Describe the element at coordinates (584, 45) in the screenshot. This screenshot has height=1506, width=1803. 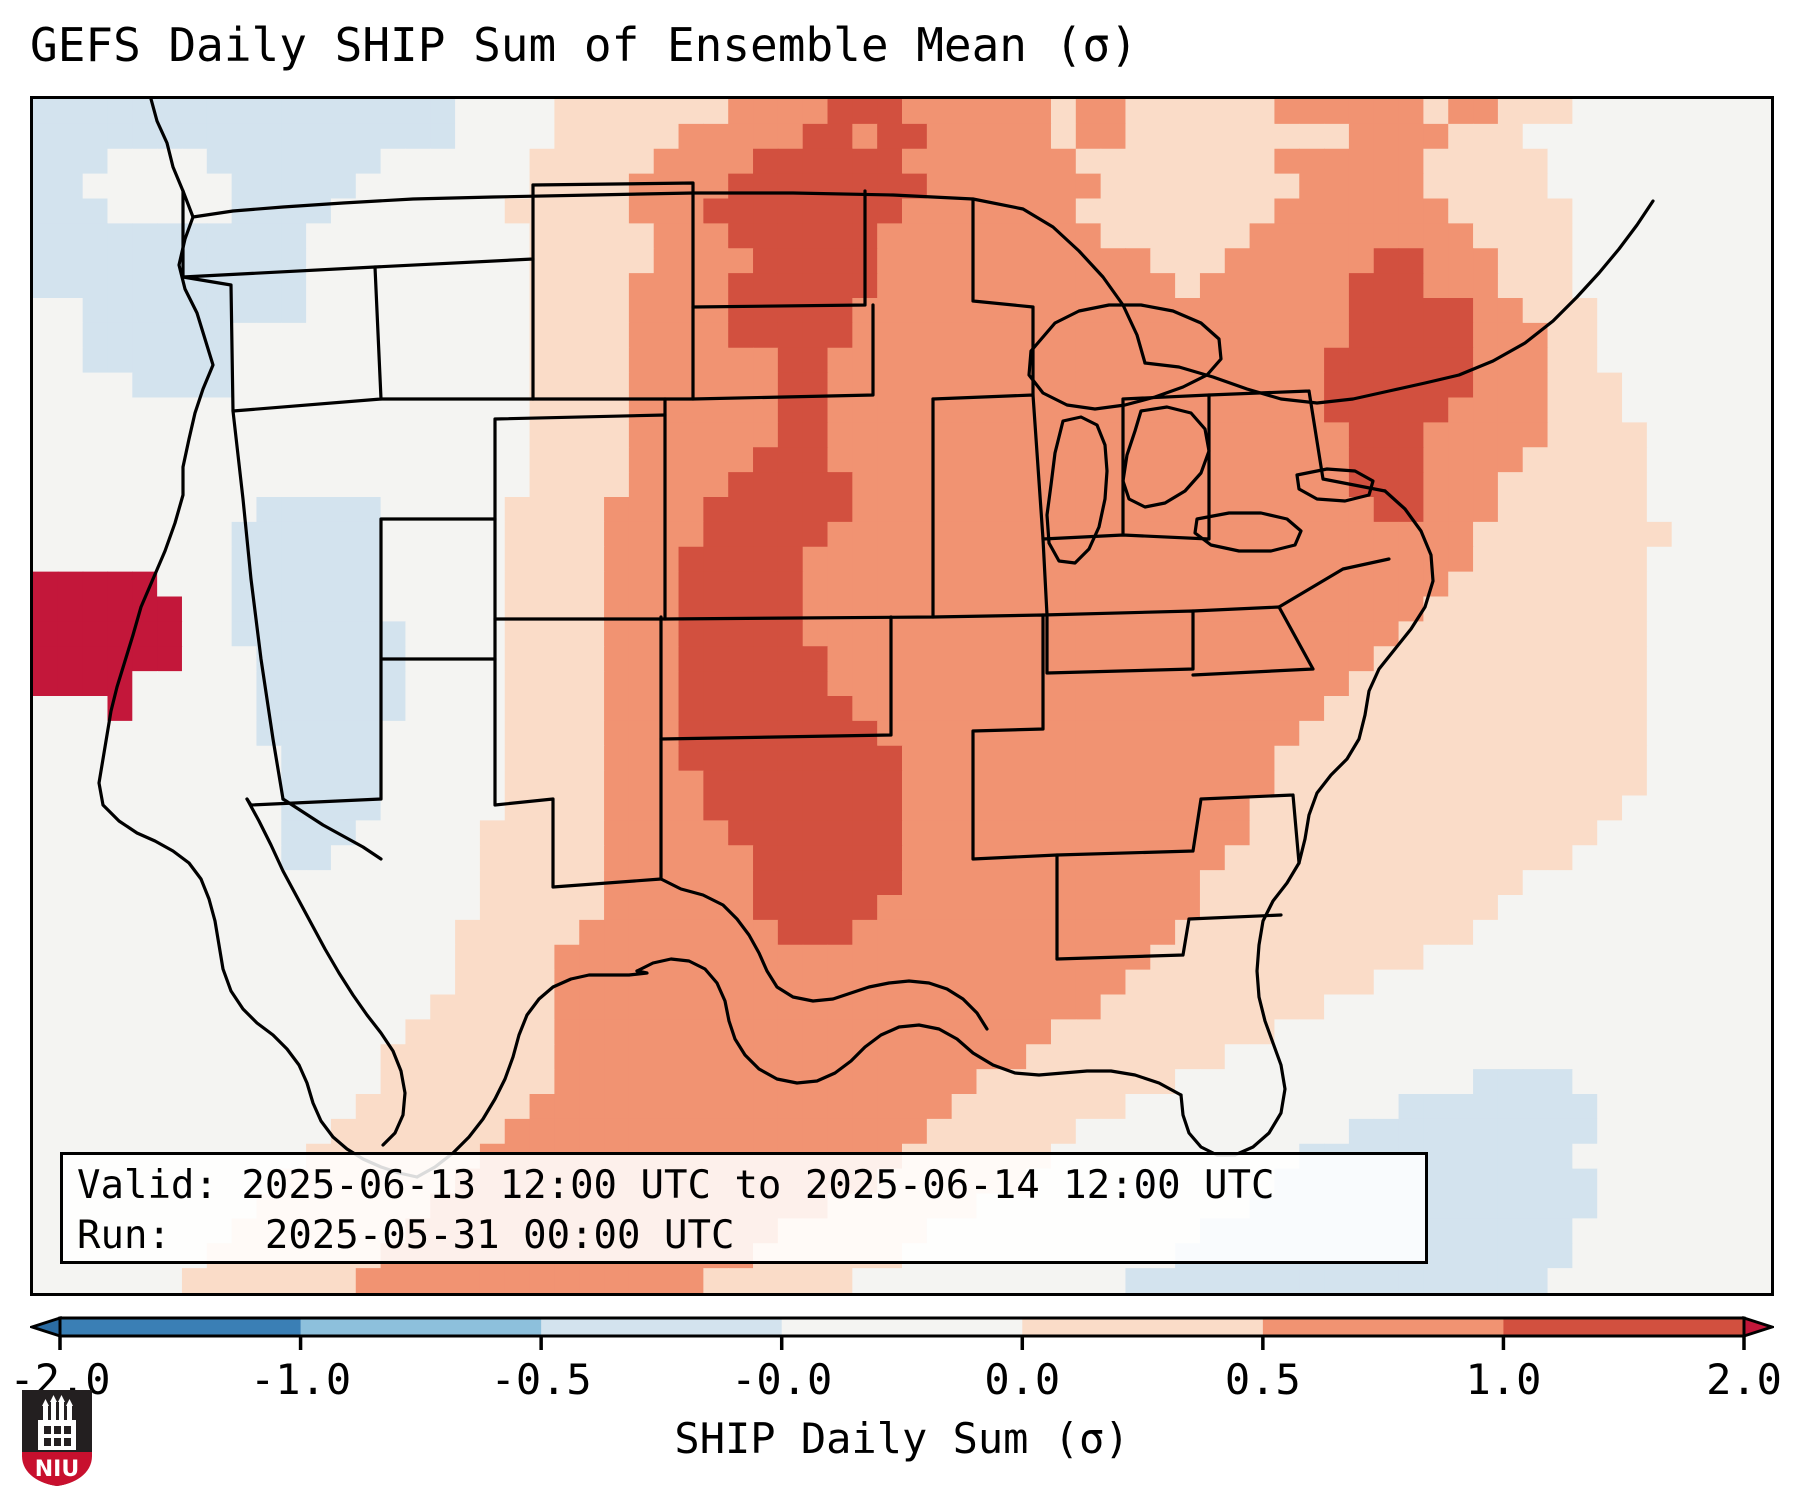
I see `page-title: GEFS Daily SHIP Sum of Ensemble Mean (σ)` at that location.